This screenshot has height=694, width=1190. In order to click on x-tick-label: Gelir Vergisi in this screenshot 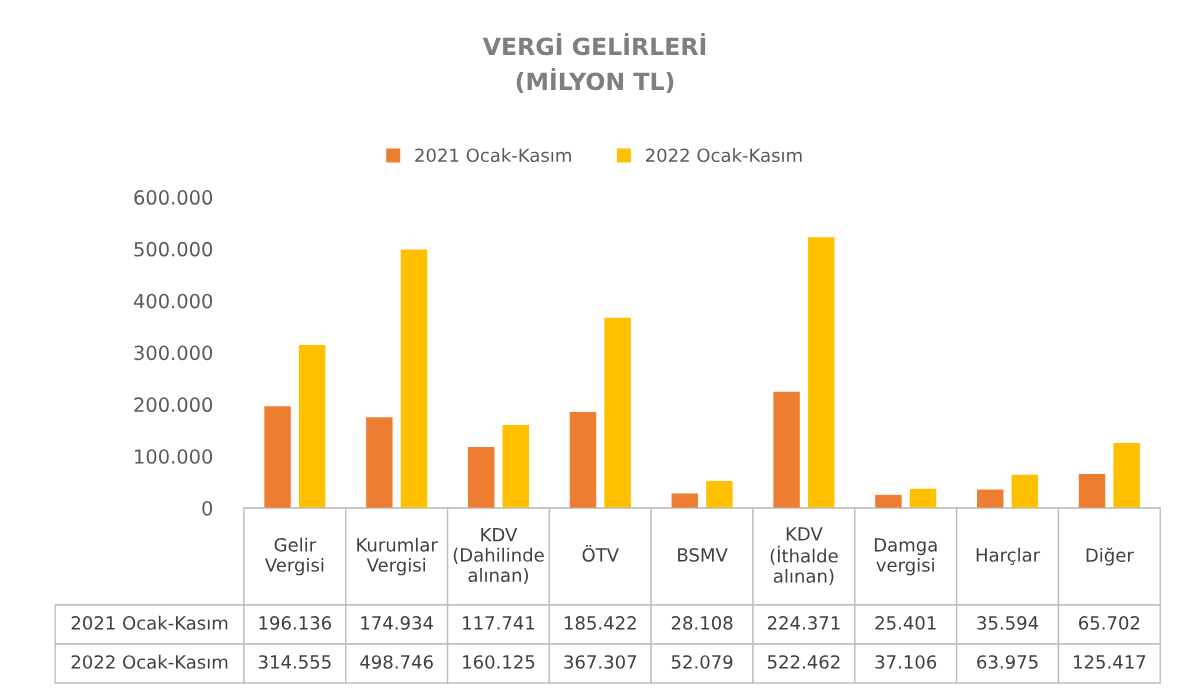, I will do `click(294, 556)`.